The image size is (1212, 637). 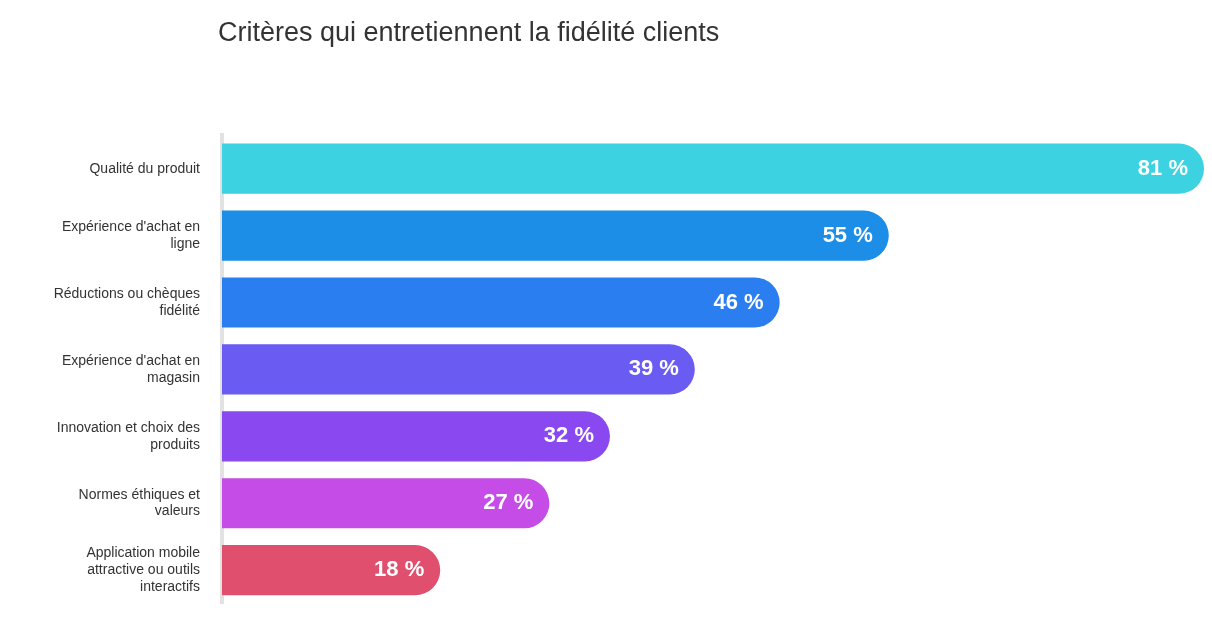 What do you see at coordinates (399, 569) in the screenshot?
I see `data-label: 18 %` at bounding box center [399, 569].